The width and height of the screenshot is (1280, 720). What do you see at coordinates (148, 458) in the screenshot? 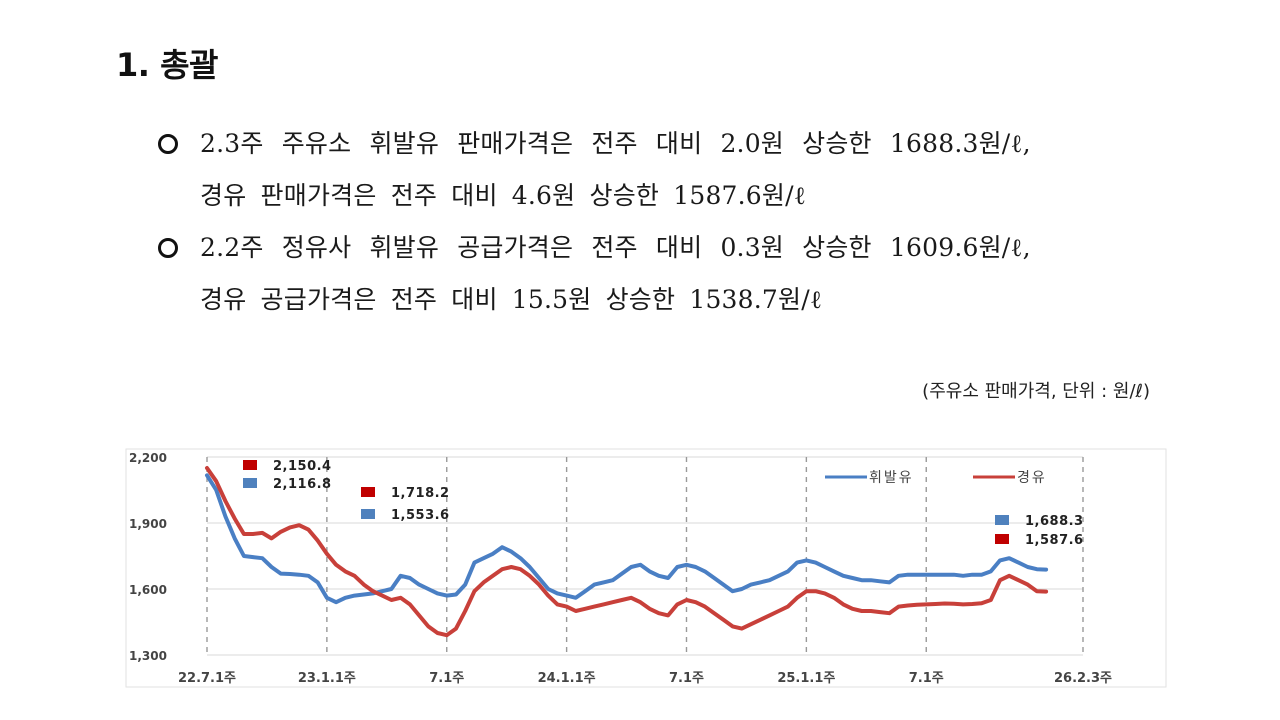
I see `y-tick-label: 2,200` at bounding box center [148, 458].